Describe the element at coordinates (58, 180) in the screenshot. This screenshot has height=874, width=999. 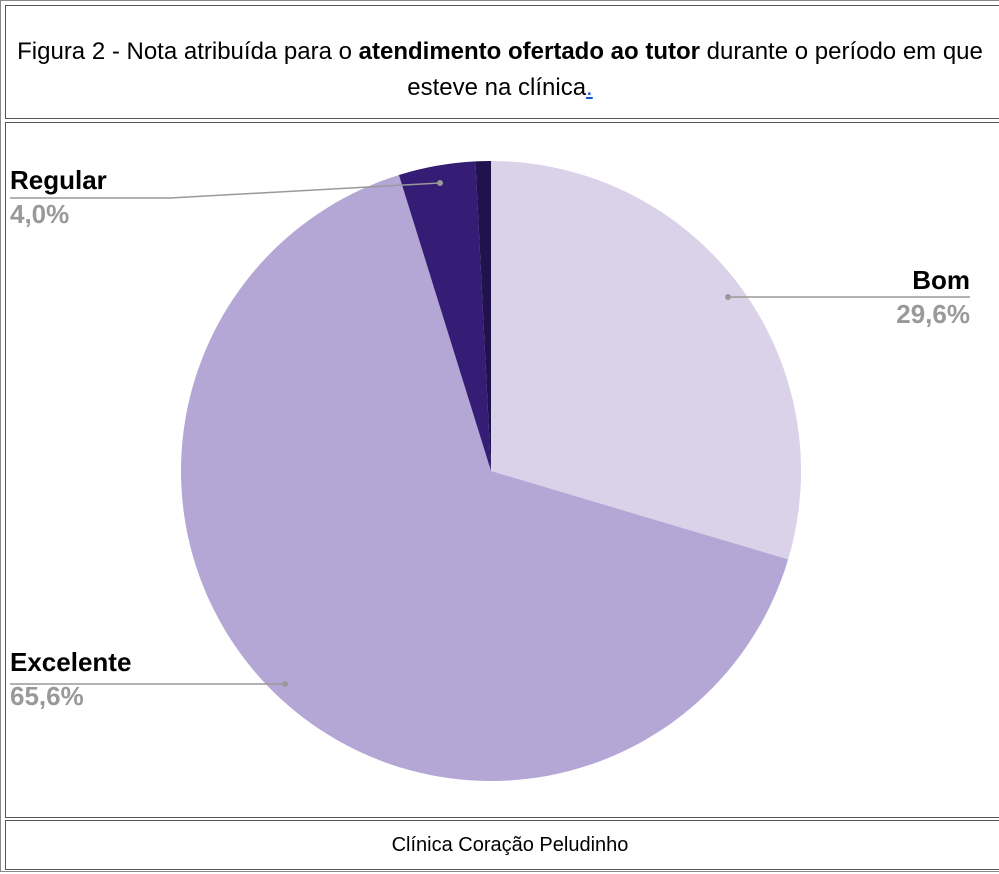
I see `slice-label: Regular` at that location.